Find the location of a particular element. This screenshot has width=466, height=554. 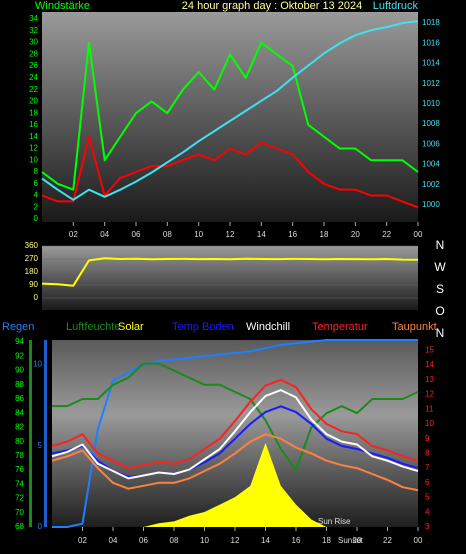

x-tick-label: 18 is located at coordinates (324, 234).